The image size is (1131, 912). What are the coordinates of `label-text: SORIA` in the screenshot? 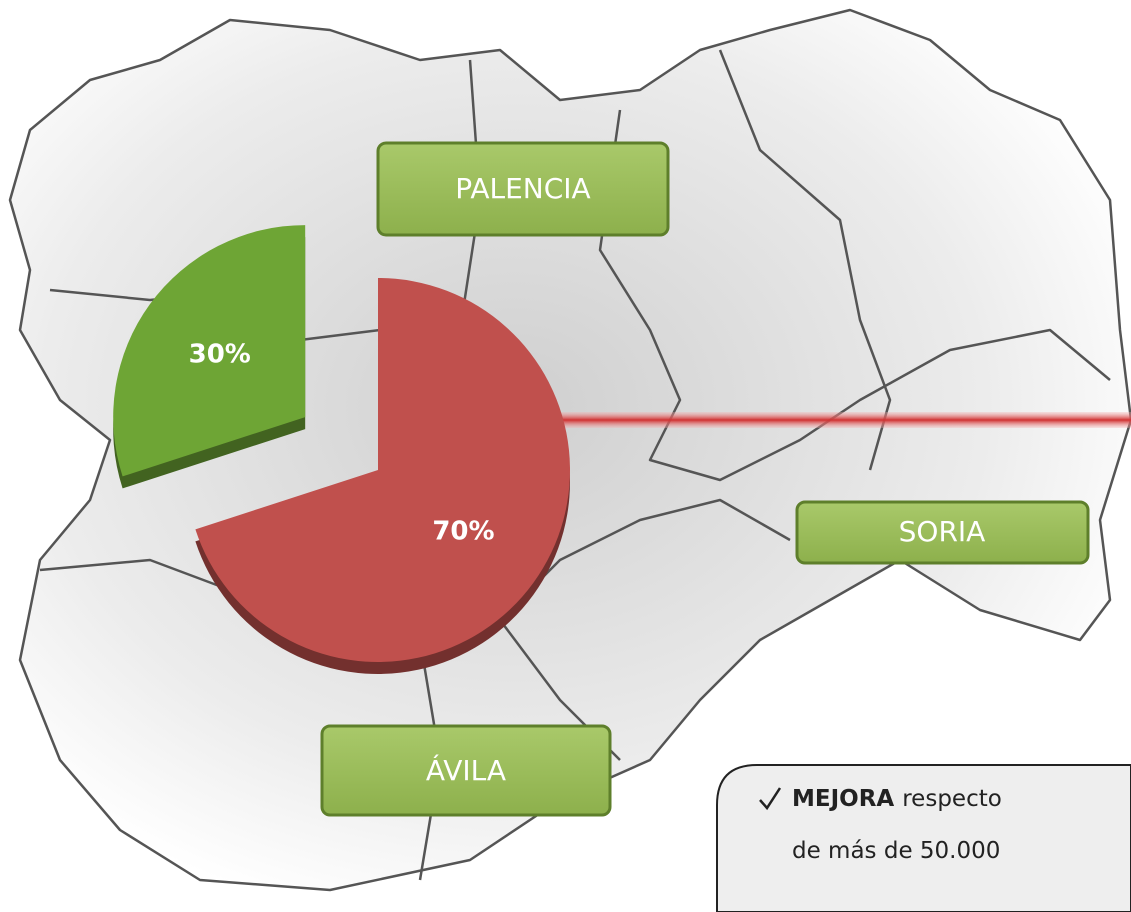 It's located at (942, 531).